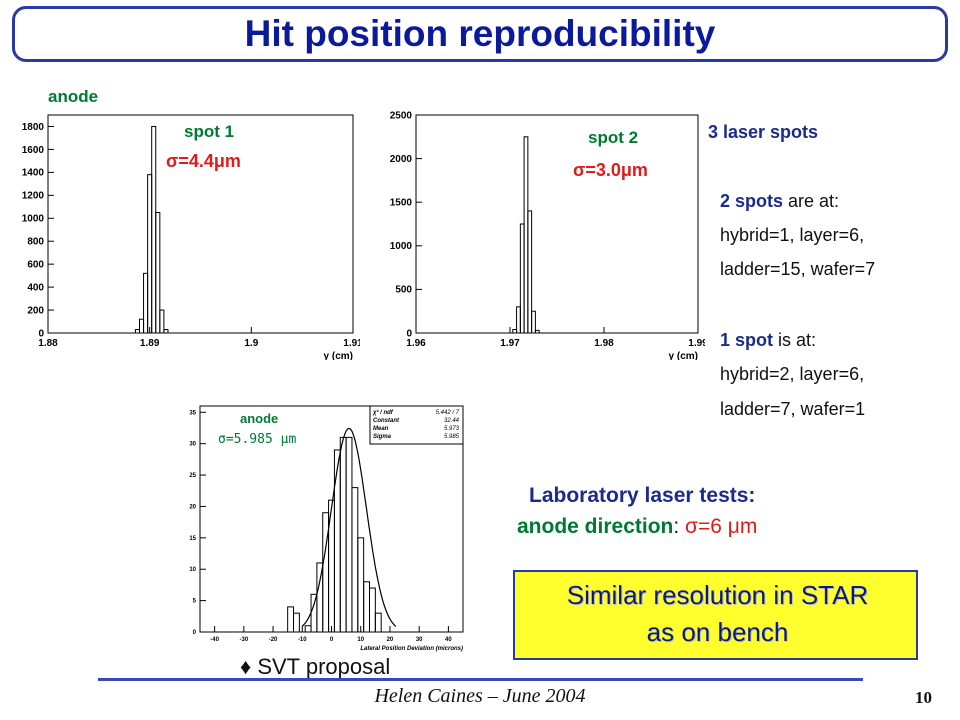 The height and width of the screenshot is (720, 960). I want to click on colon: :, so click(679, 526).